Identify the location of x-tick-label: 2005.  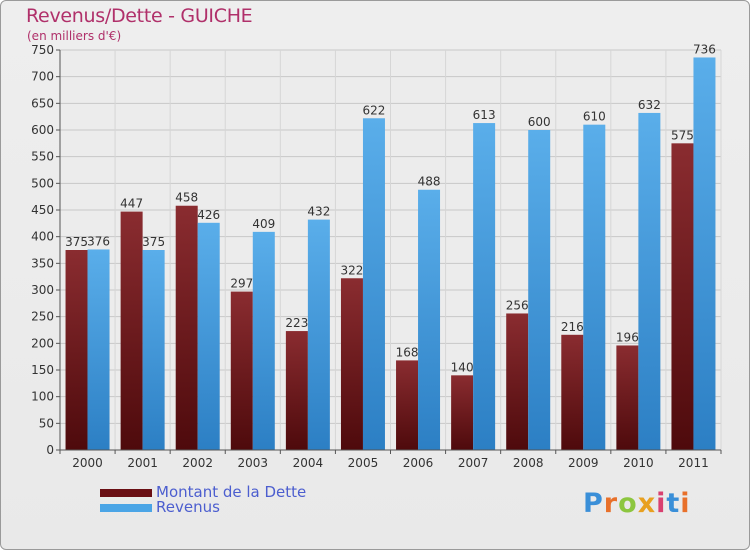
(363, 463).